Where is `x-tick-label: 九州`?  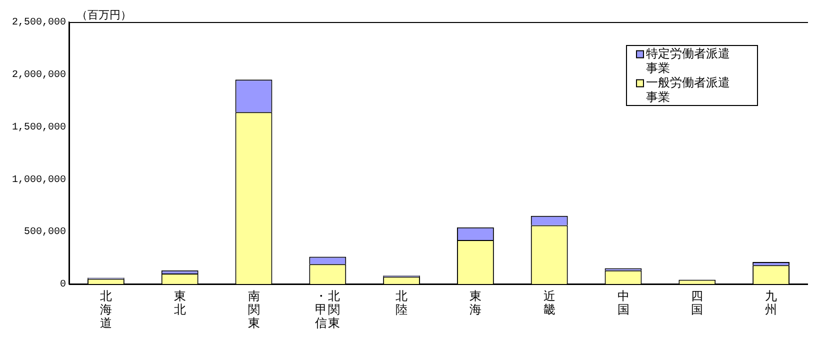
x-tick-label: 九州 is located at coordinates (771, 303).